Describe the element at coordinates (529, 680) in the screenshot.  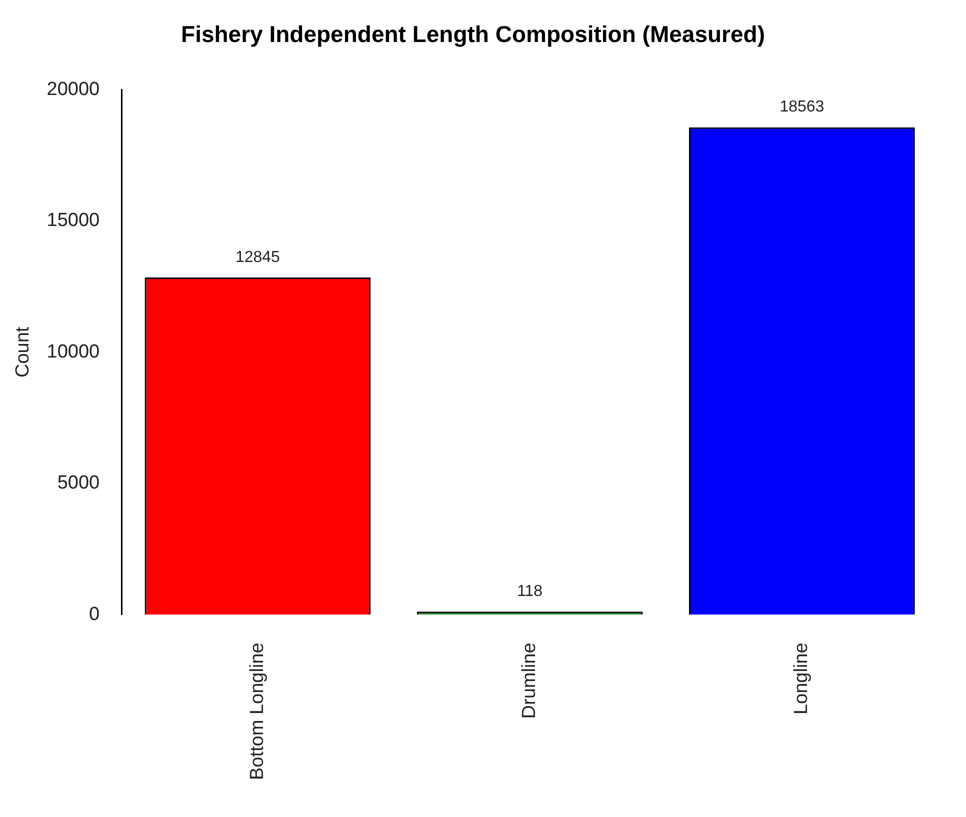
I see `x-tick-label: Drumline` at that location.